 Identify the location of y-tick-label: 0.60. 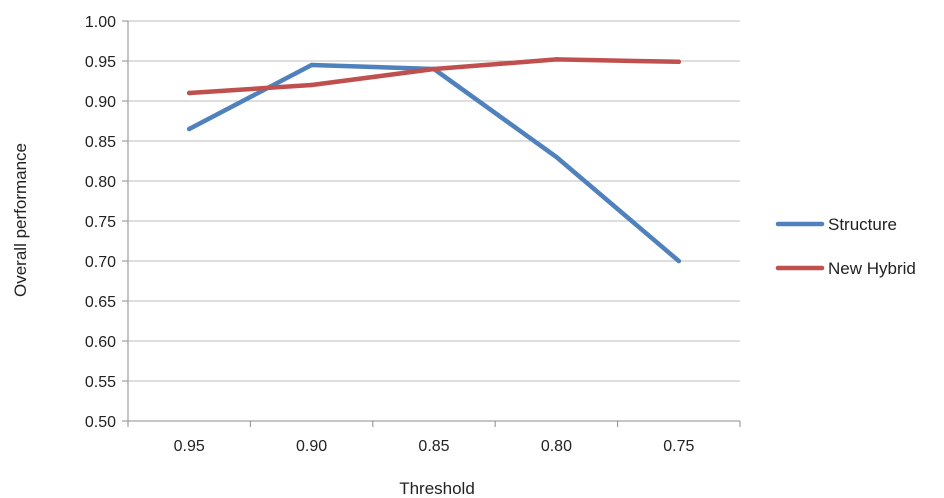
(100, 342).